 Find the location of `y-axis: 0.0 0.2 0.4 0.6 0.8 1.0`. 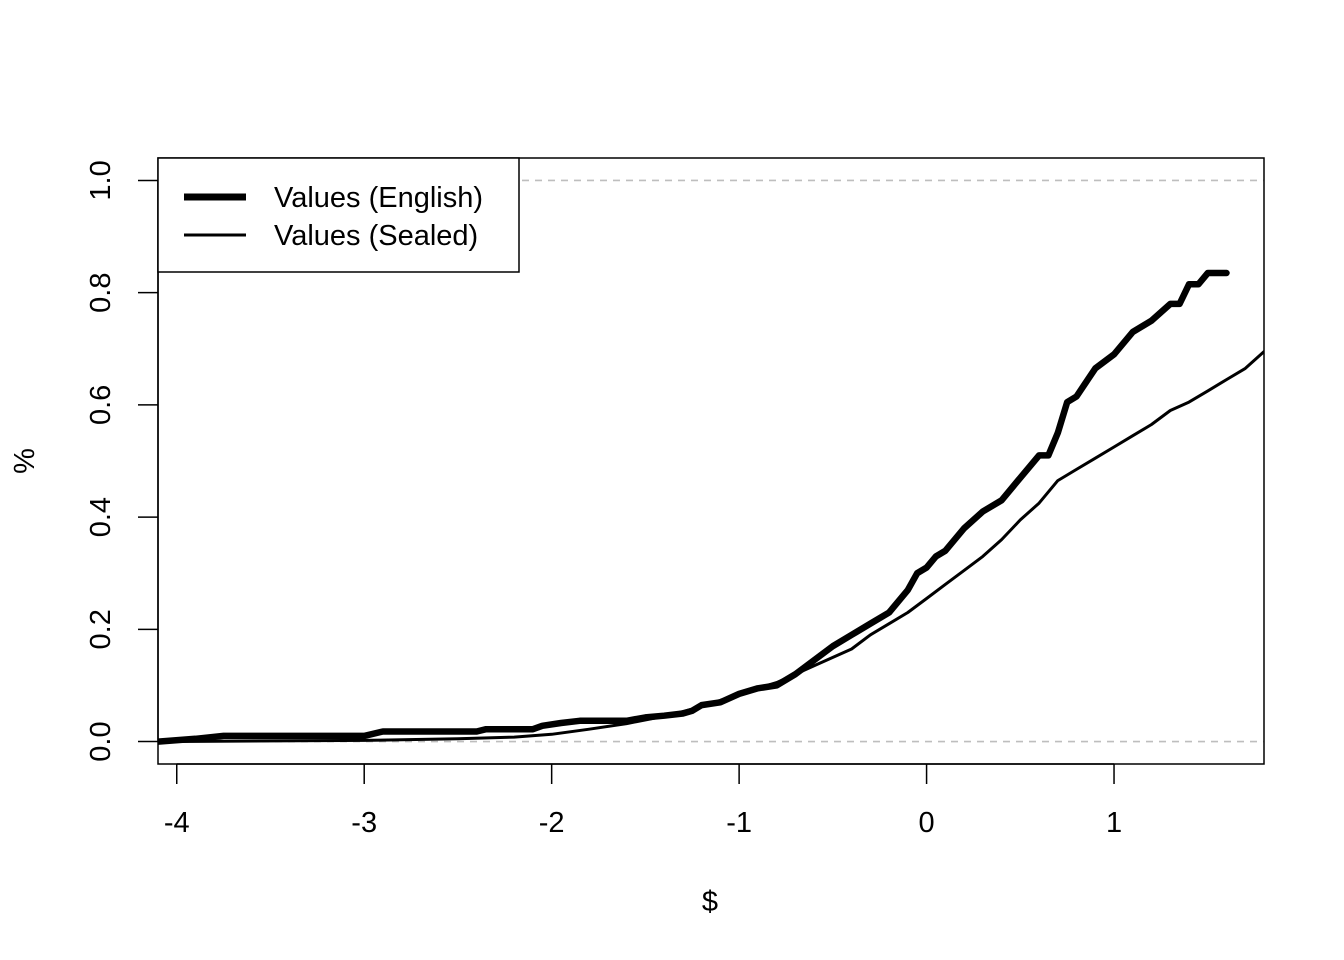

y-axis: 0.0 0.2 0.4 0.6 0.8 1.0 is located at coordinates (122, 461).